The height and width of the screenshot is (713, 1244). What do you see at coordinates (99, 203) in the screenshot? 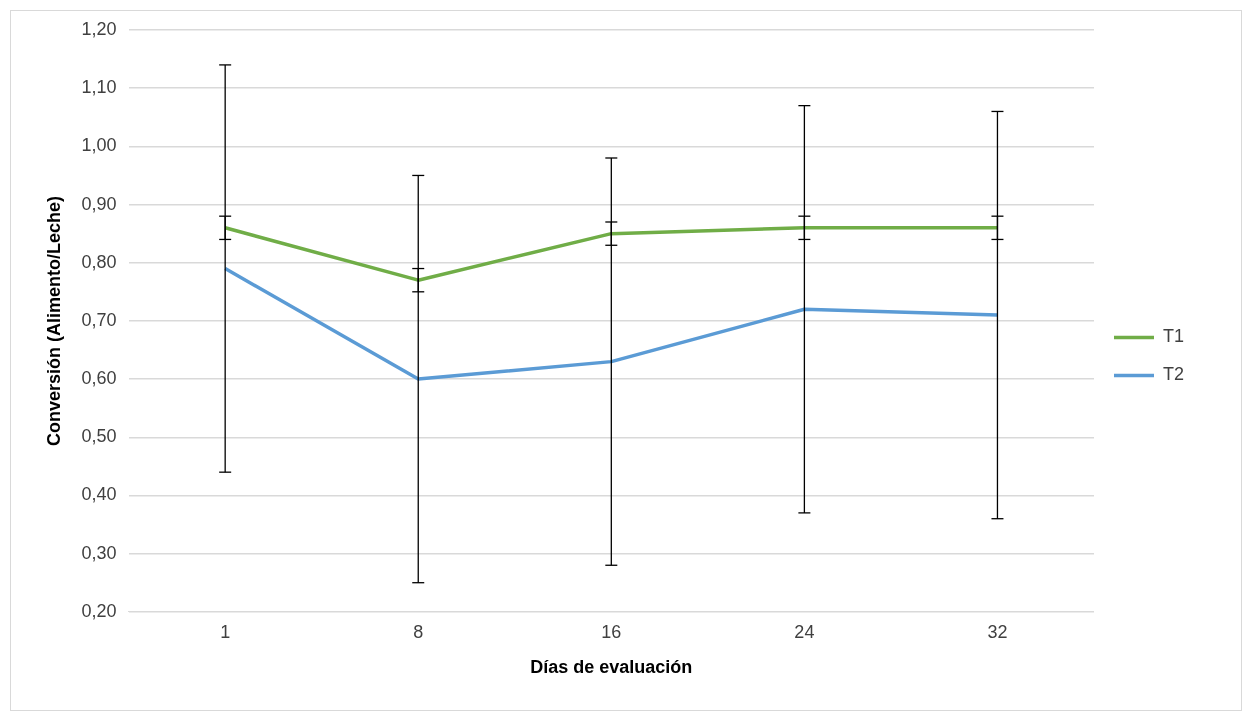
I see `y-tick-label: 0,90` at bounding box center [99, 203].